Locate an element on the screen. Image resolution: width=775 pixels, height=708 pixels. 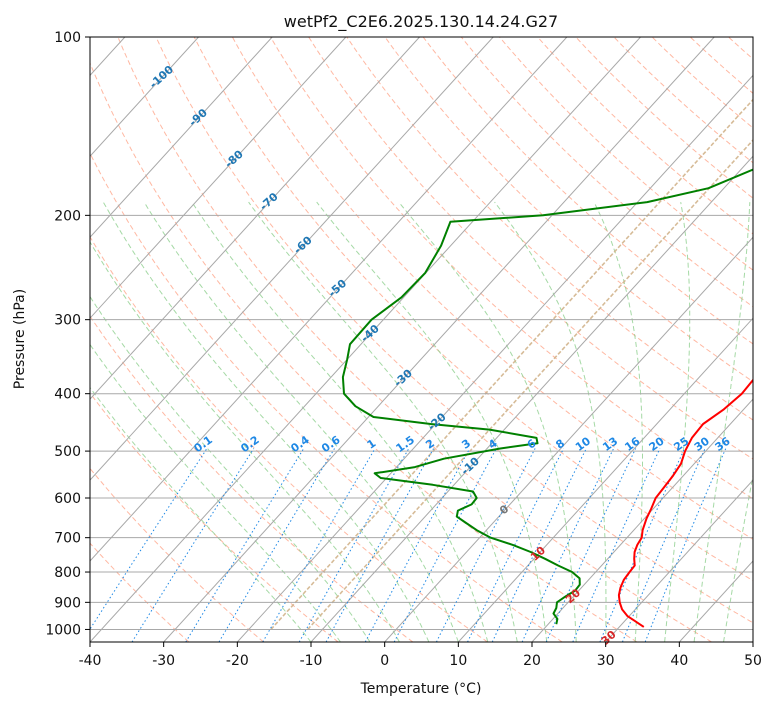
chart-title: wetPf2_C2E6.2025.130.14.24.G27 is located at coordinates (421, 22).